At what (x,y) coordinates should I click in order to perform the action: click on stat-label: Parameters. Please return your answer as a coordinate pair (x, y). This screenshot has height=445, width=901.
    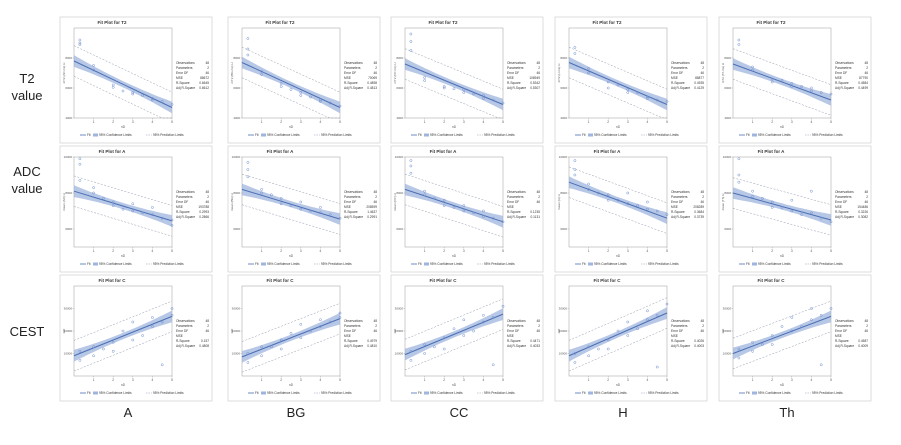
    Looking at the image, I should click on (184, 326).